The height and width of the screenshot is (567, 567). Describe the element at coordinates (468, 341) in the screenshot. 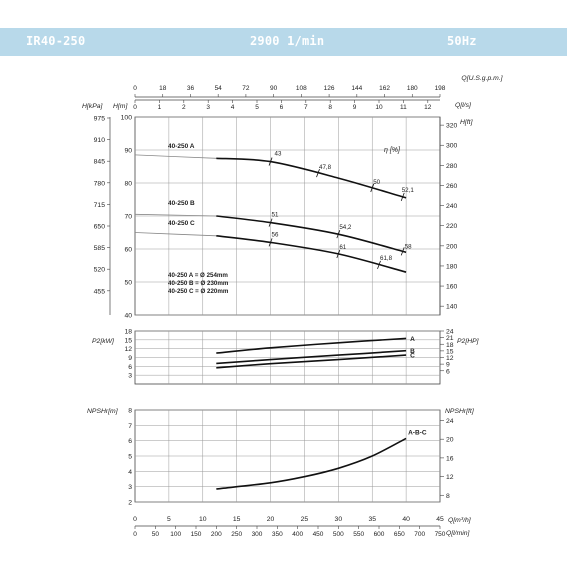

I see `power-hp-axis-label: P2[HP]` at that location.